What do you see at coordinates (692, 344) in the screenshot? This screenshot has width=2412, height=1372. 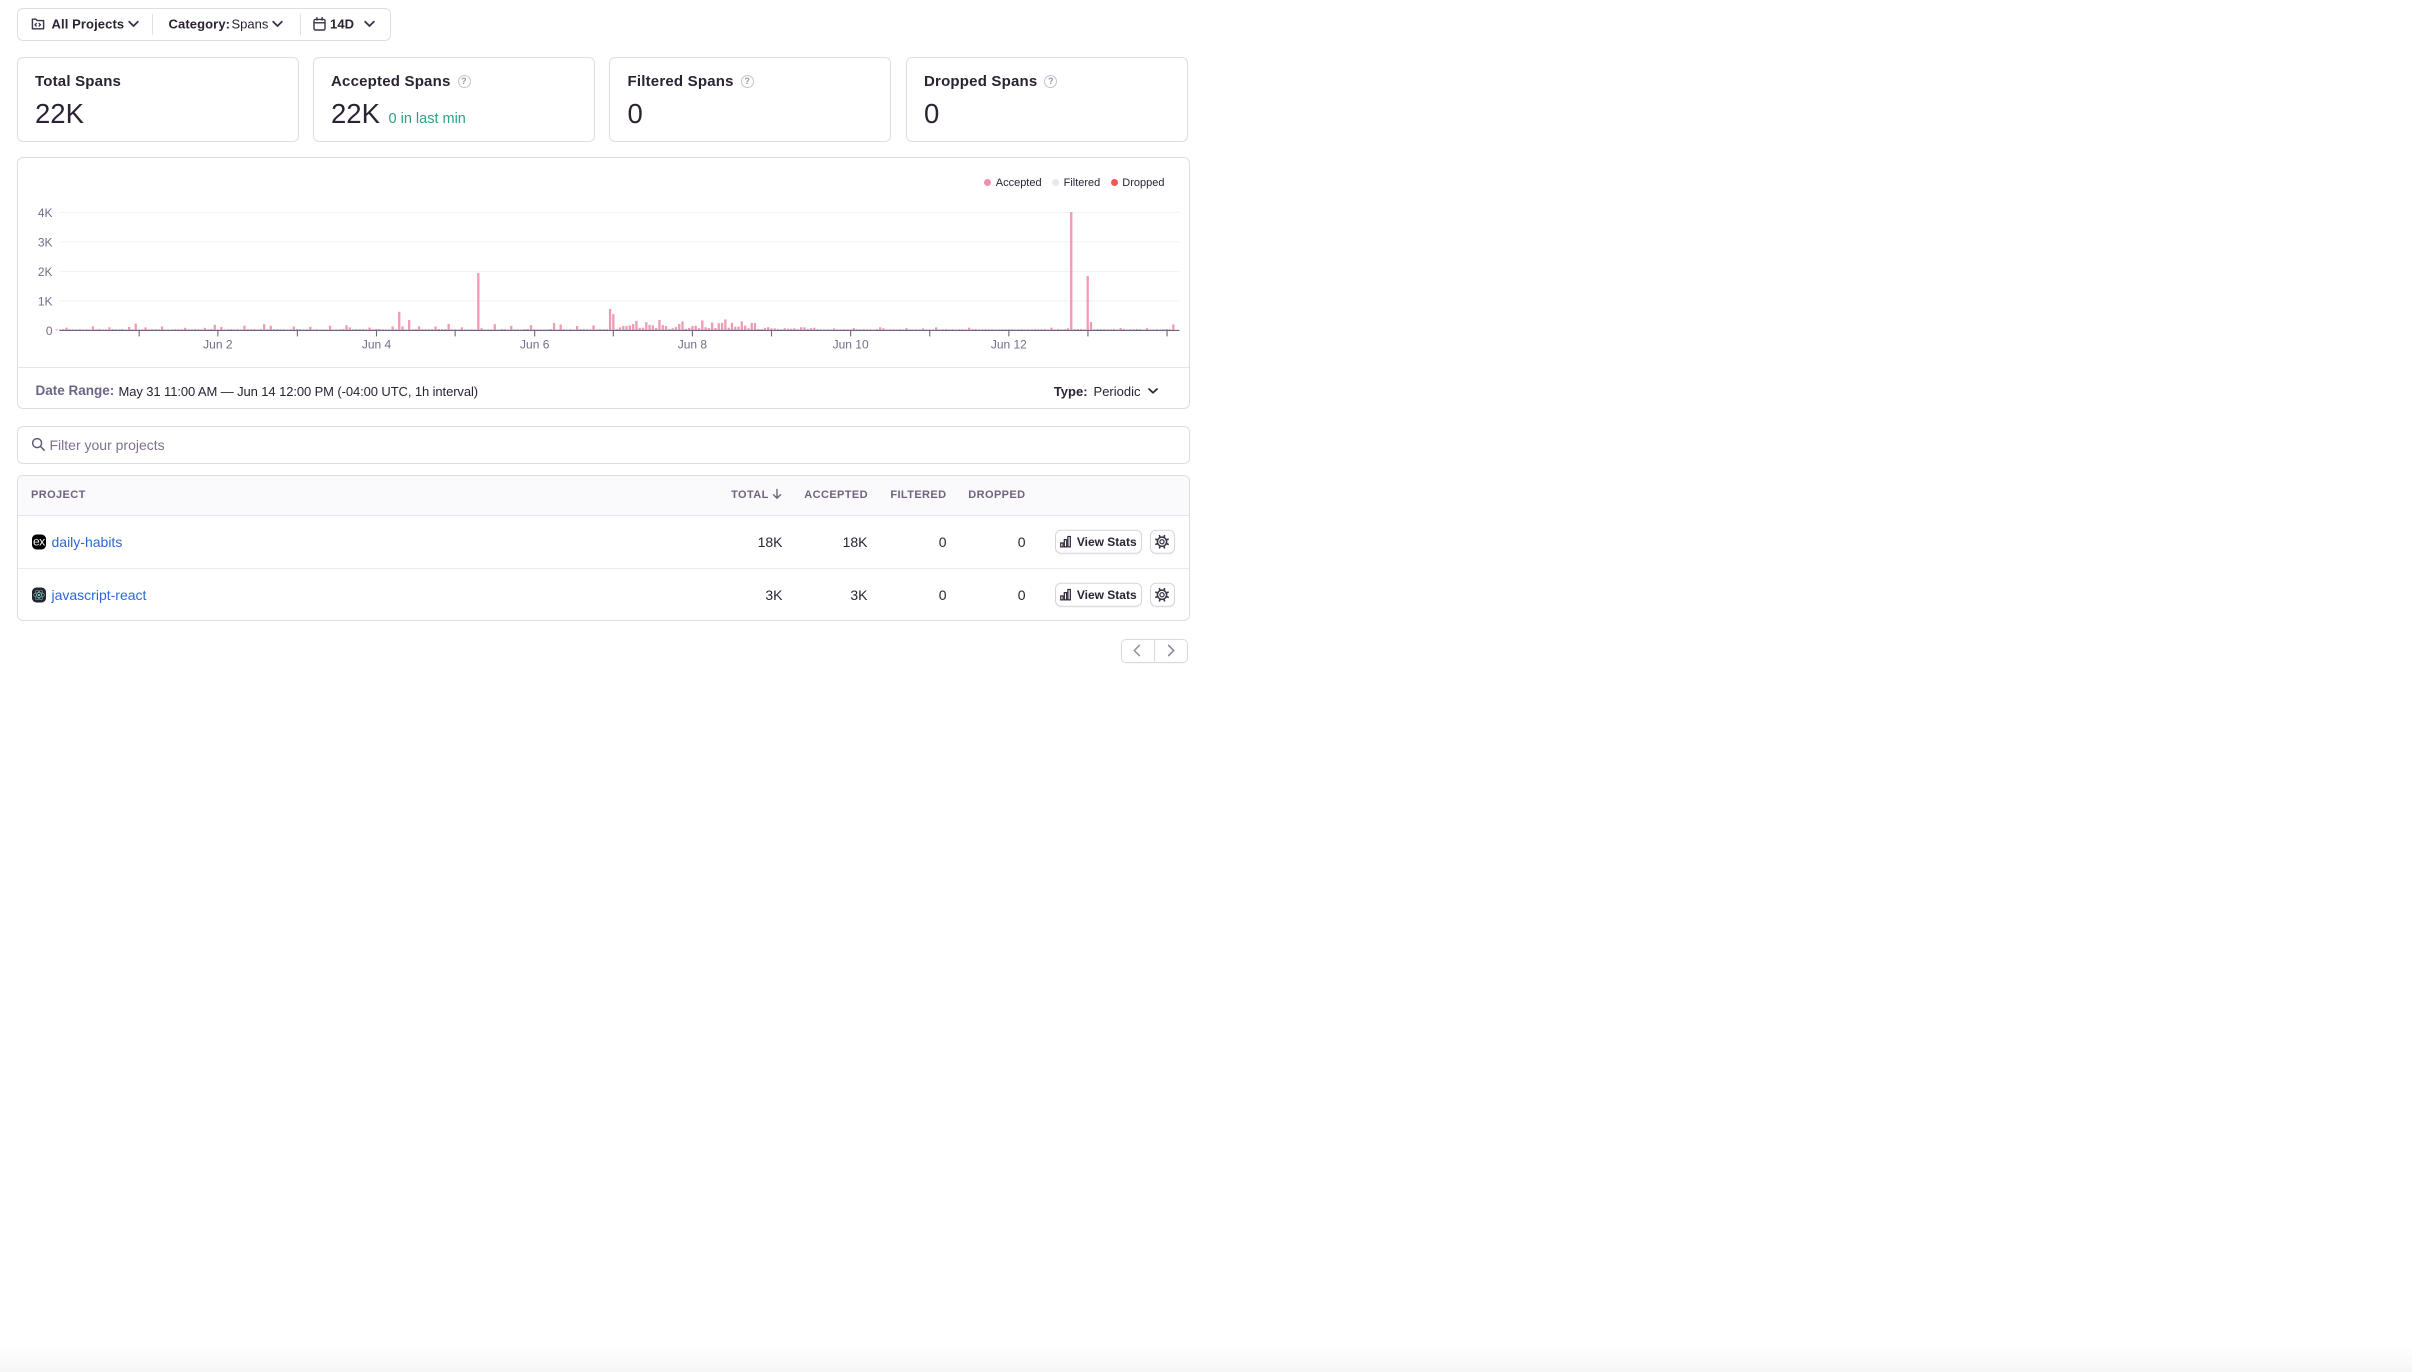 I see `svg-text: Jun 8` at bounding box center [692, 344].